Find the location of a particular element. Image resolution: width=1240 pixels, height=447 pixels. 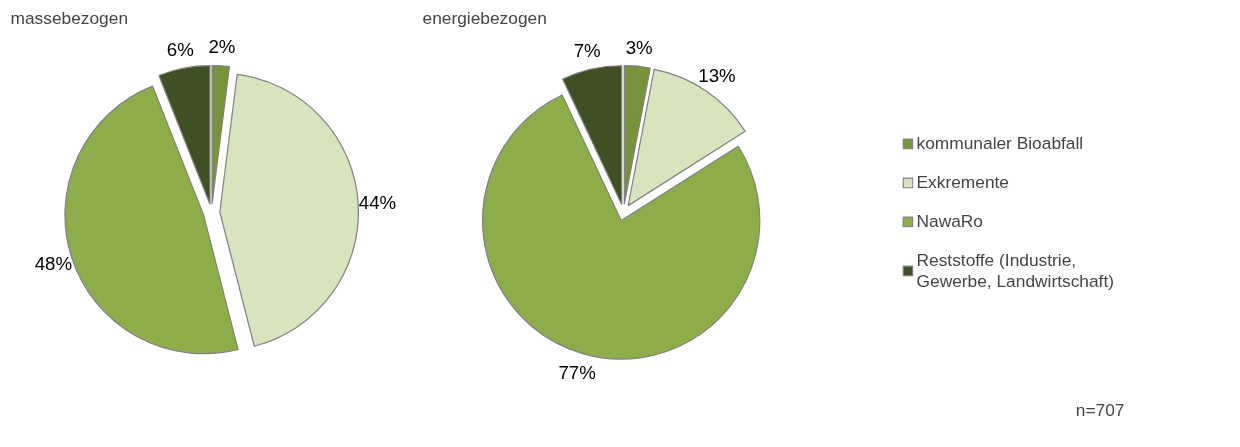

legend-label: Reststoffe (Industrie, Gewerbe, Landwirtschaft) is located at coordinates (1015, 270).